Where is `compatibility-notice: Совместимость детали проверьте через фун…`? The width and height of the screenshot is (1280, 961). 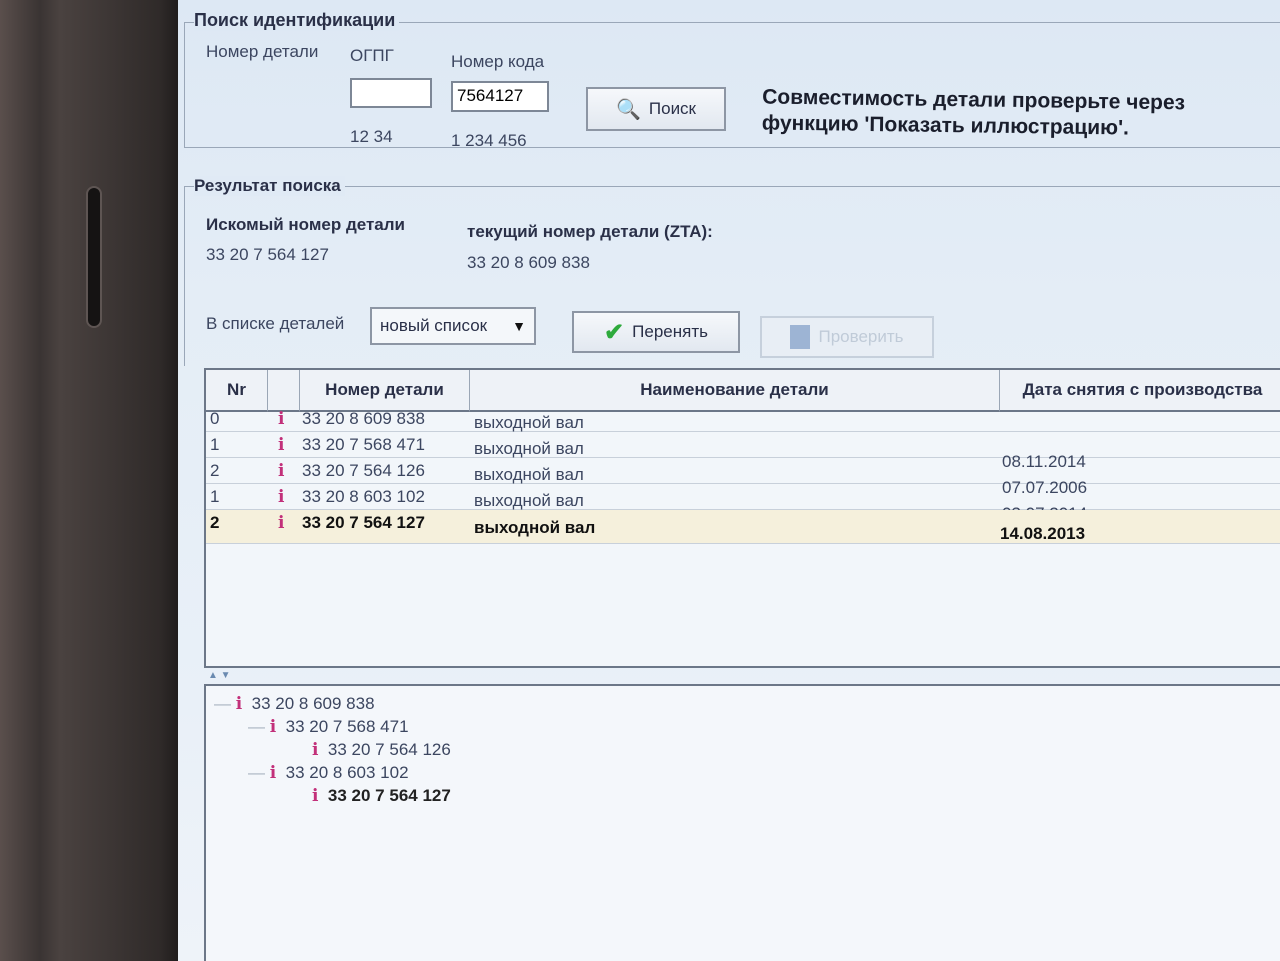
compatibility-notice: Совместимость детали проверьте через фун… is located at coordinates (973, 112).